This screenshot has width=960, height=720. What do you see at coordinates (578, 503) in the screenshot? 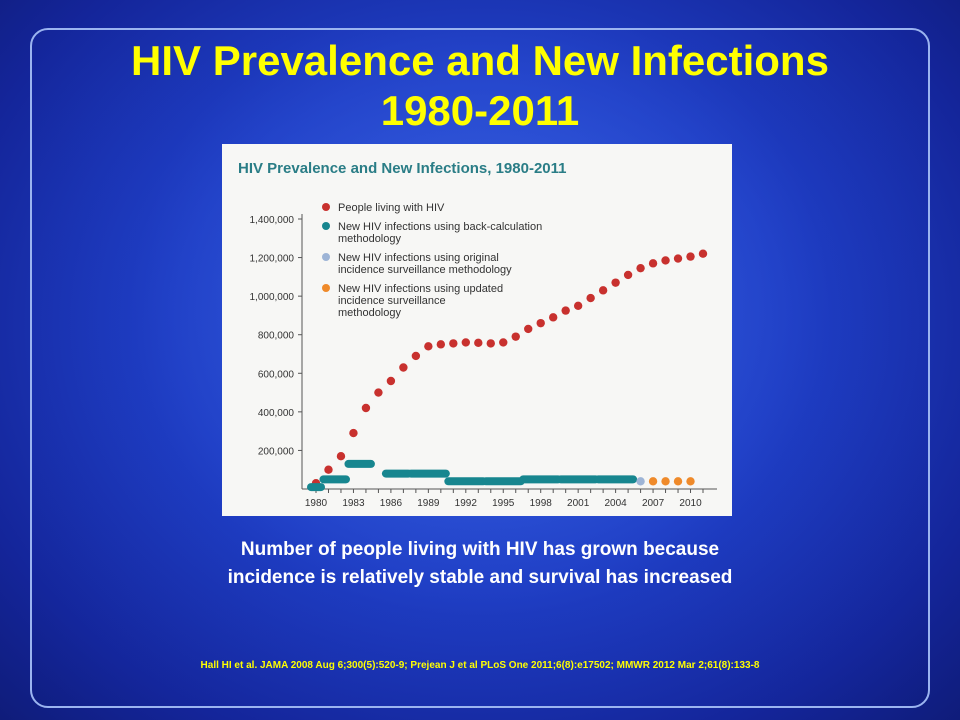
I see `x-tick-label: 2001` at bounding box center [578, 503].